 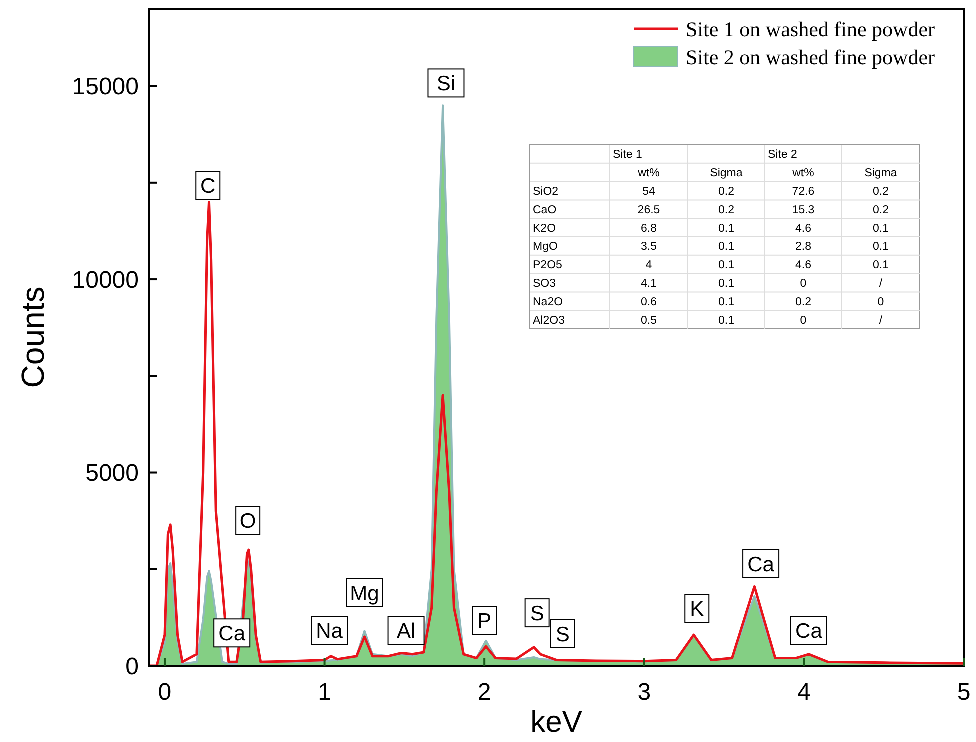 What do you see at coordinates (627, 155) in the screenshot?
I see `annotation: Site 1` at bounding box center [627, 155].